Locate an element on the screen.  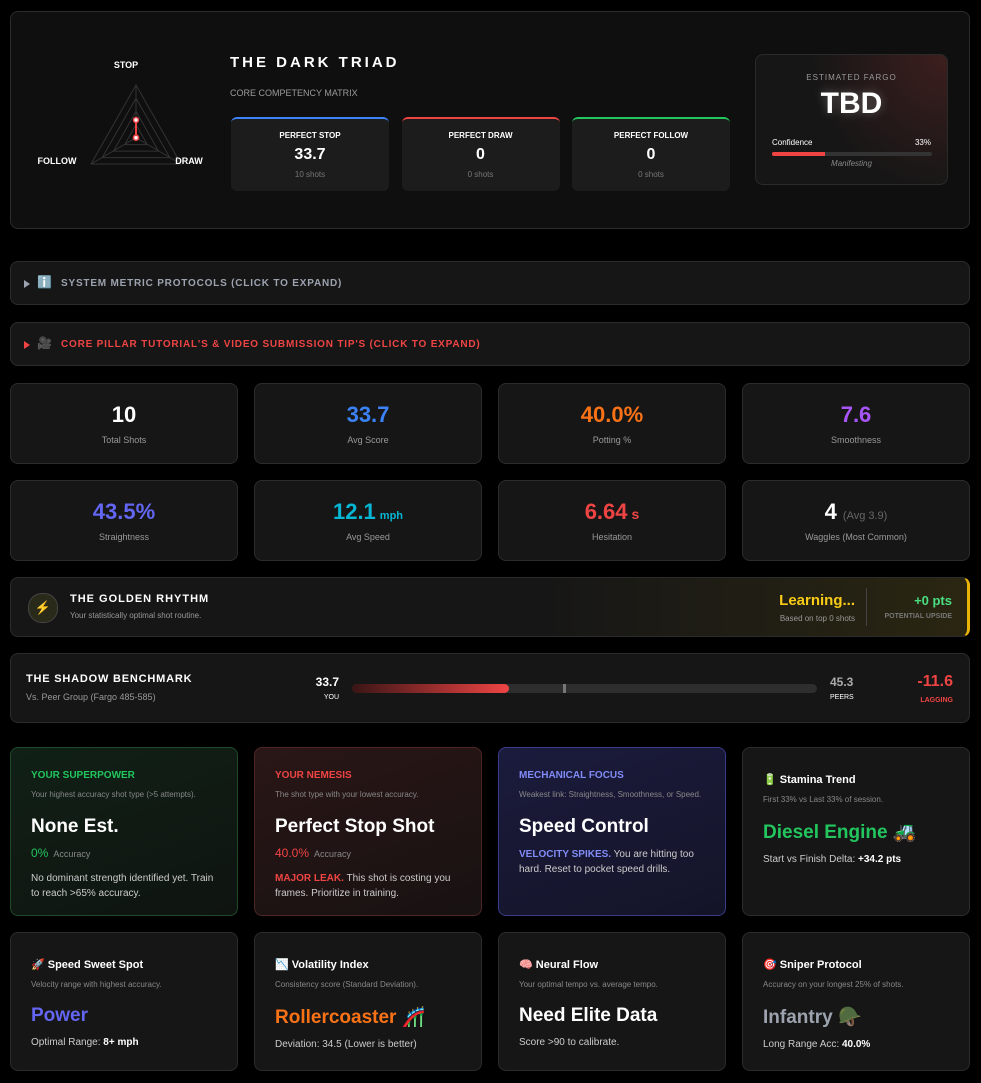
insight-headline: Diesel Engine 🚜 is located at coordinates (840, 832).